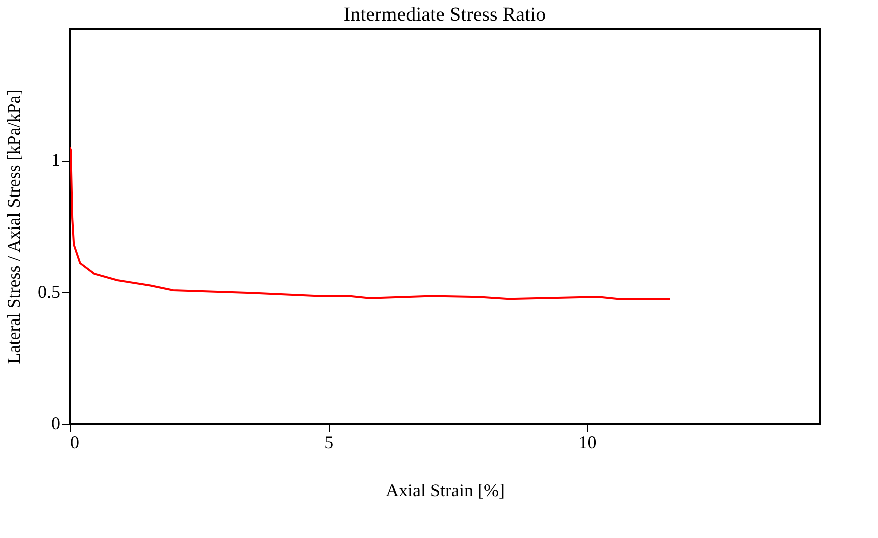 The width and height of the screenshot is (878, 538). What do you see at coordinates (56, 160) in the screenshot?
I see `y-tick-label: 1` at bounding box center [56, 160].